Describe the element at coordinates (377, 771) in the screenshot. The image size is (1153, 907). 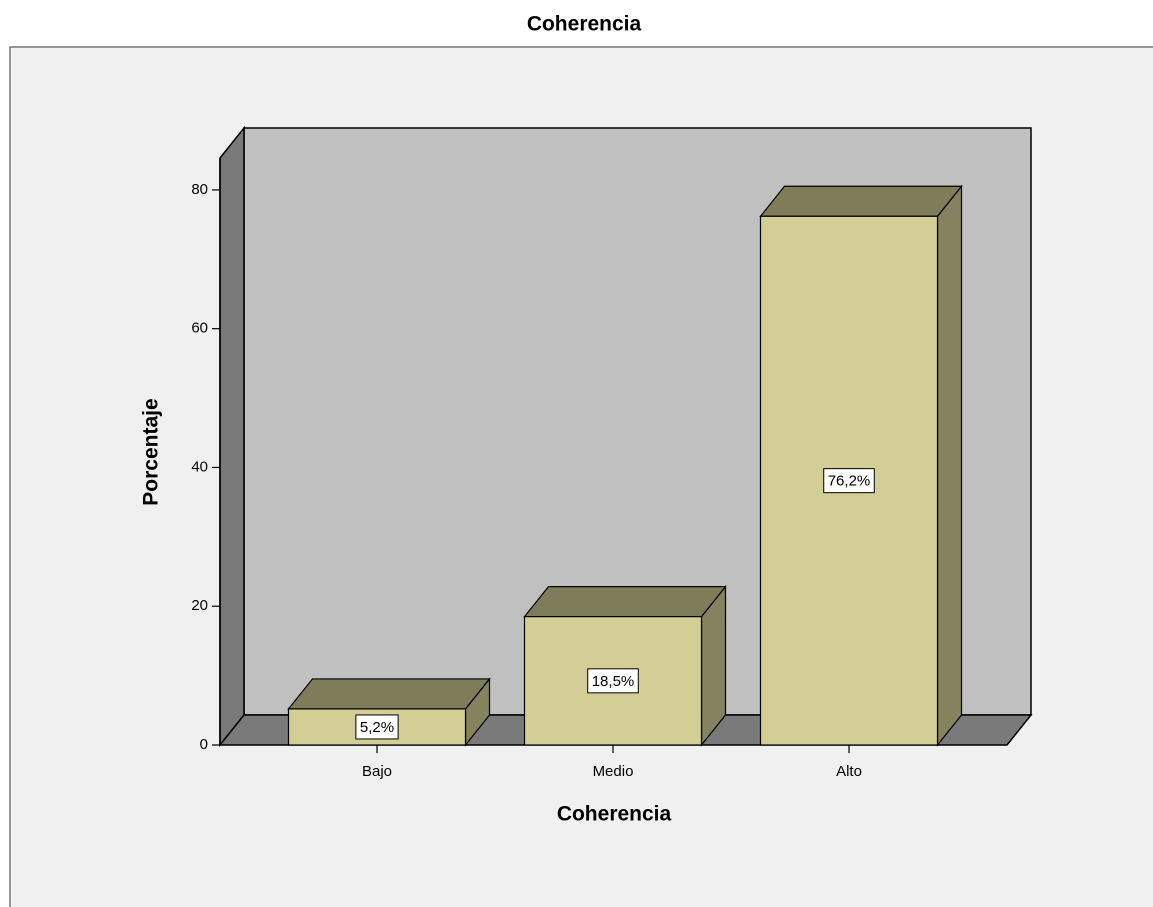
I see `x-tick-label: Bajo` at that location.